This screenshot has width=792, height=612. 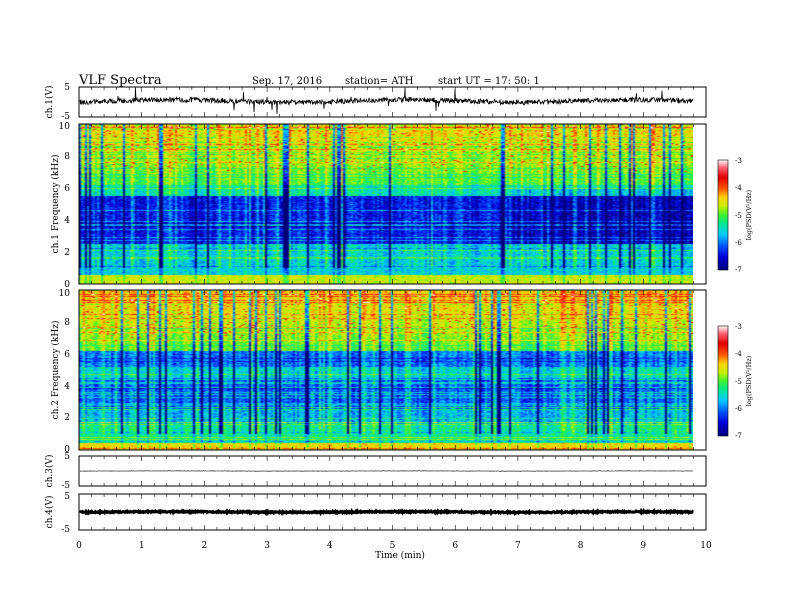 What do you see at coordinates (749, 380) in the screenshot?
I see `ch2-cb-label: log(PSD(V²/Hz)` at bounding box center [749, 380].